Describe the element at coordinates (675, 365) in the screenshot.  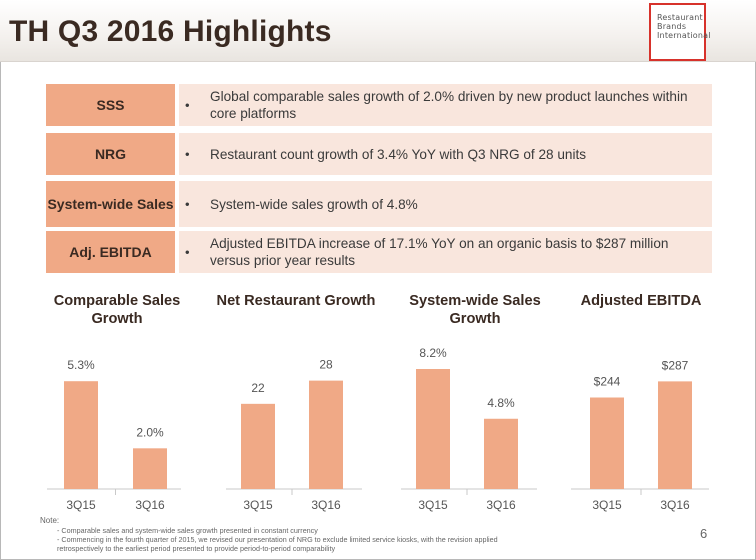
I see `data-label: $287` at that location.